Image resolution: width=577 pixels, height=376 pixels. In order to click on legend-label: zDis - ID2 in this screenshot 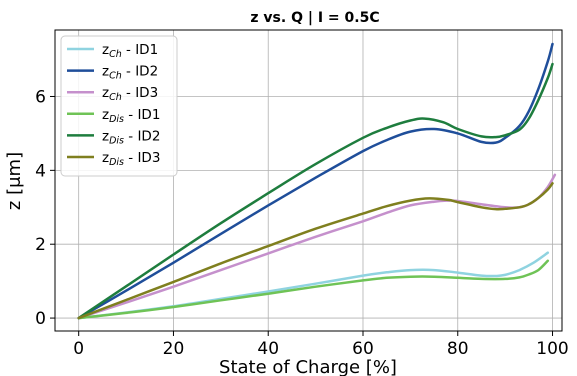, I will do `click(131, 137)`.